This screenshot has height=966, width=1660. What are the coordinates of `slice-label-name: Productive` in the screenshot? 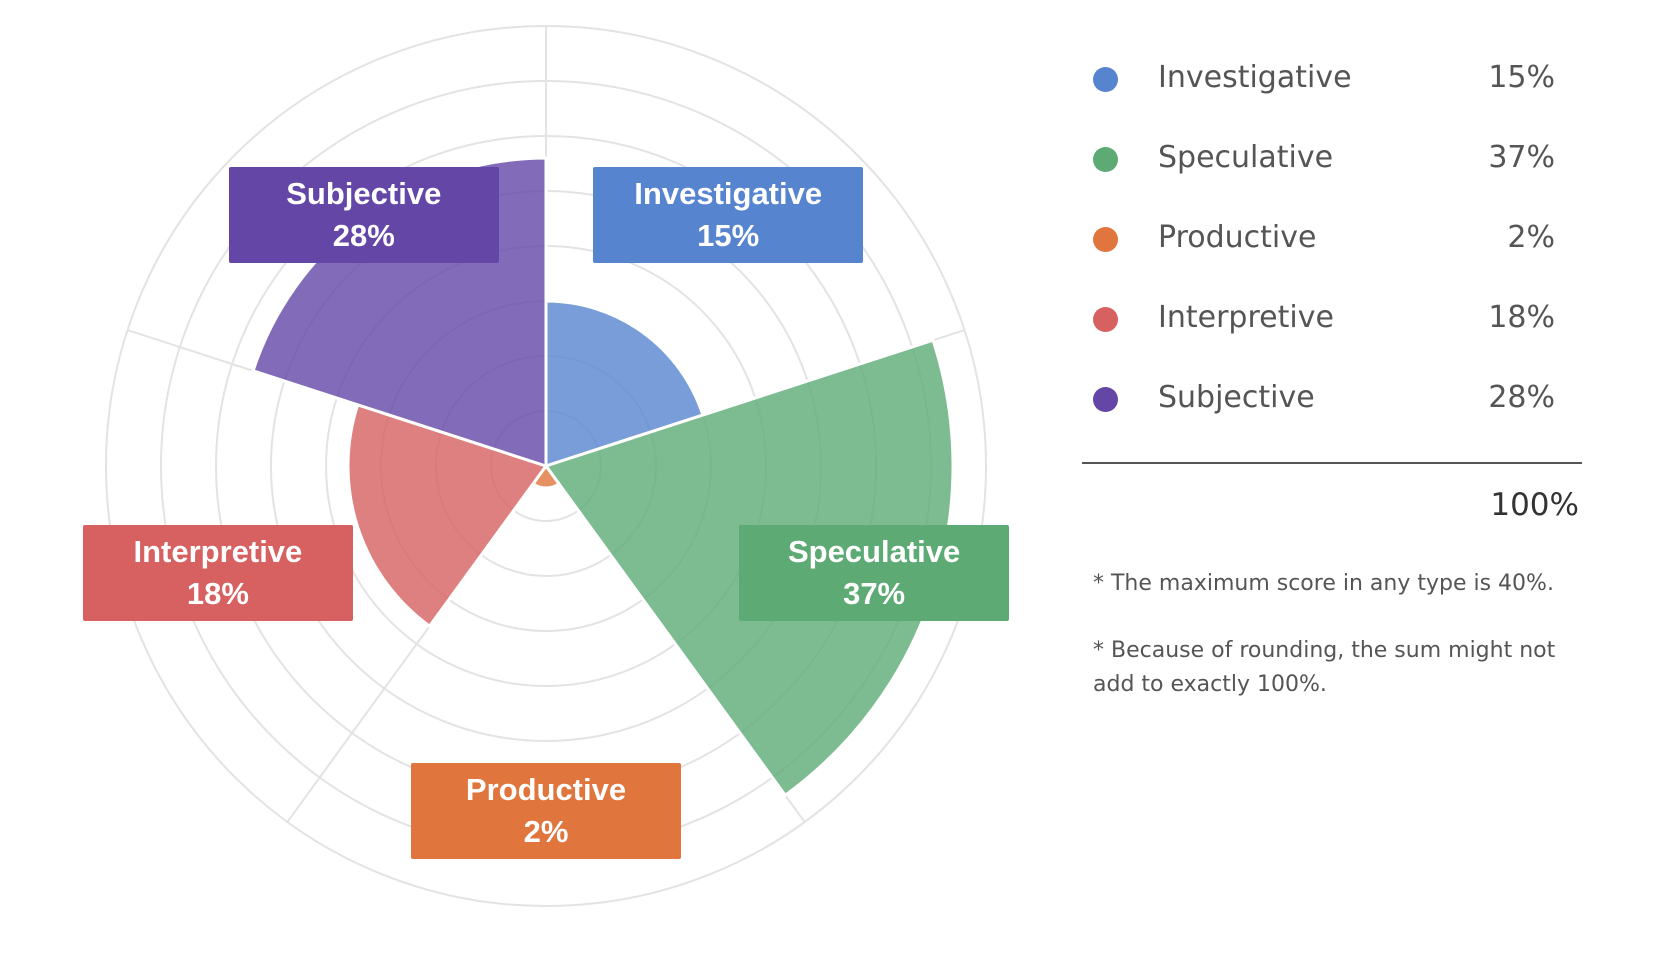 It's located at (546, 789).